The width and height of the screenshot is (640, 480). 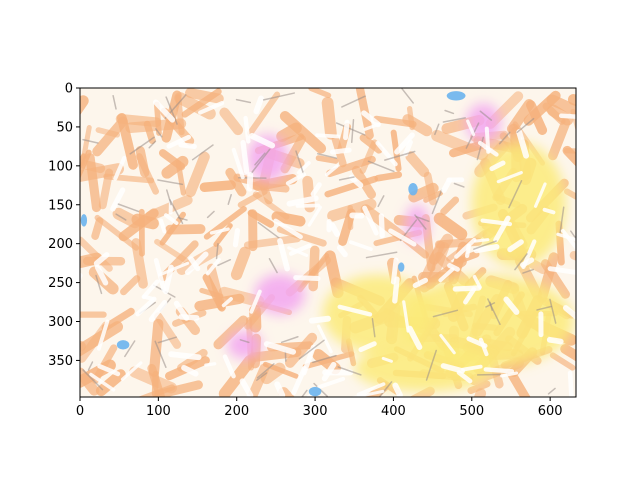 What do you see at coordinates (80, 411) in the screenshot?
I see `x-tick-label: 0` at bounding box center [80, 411].